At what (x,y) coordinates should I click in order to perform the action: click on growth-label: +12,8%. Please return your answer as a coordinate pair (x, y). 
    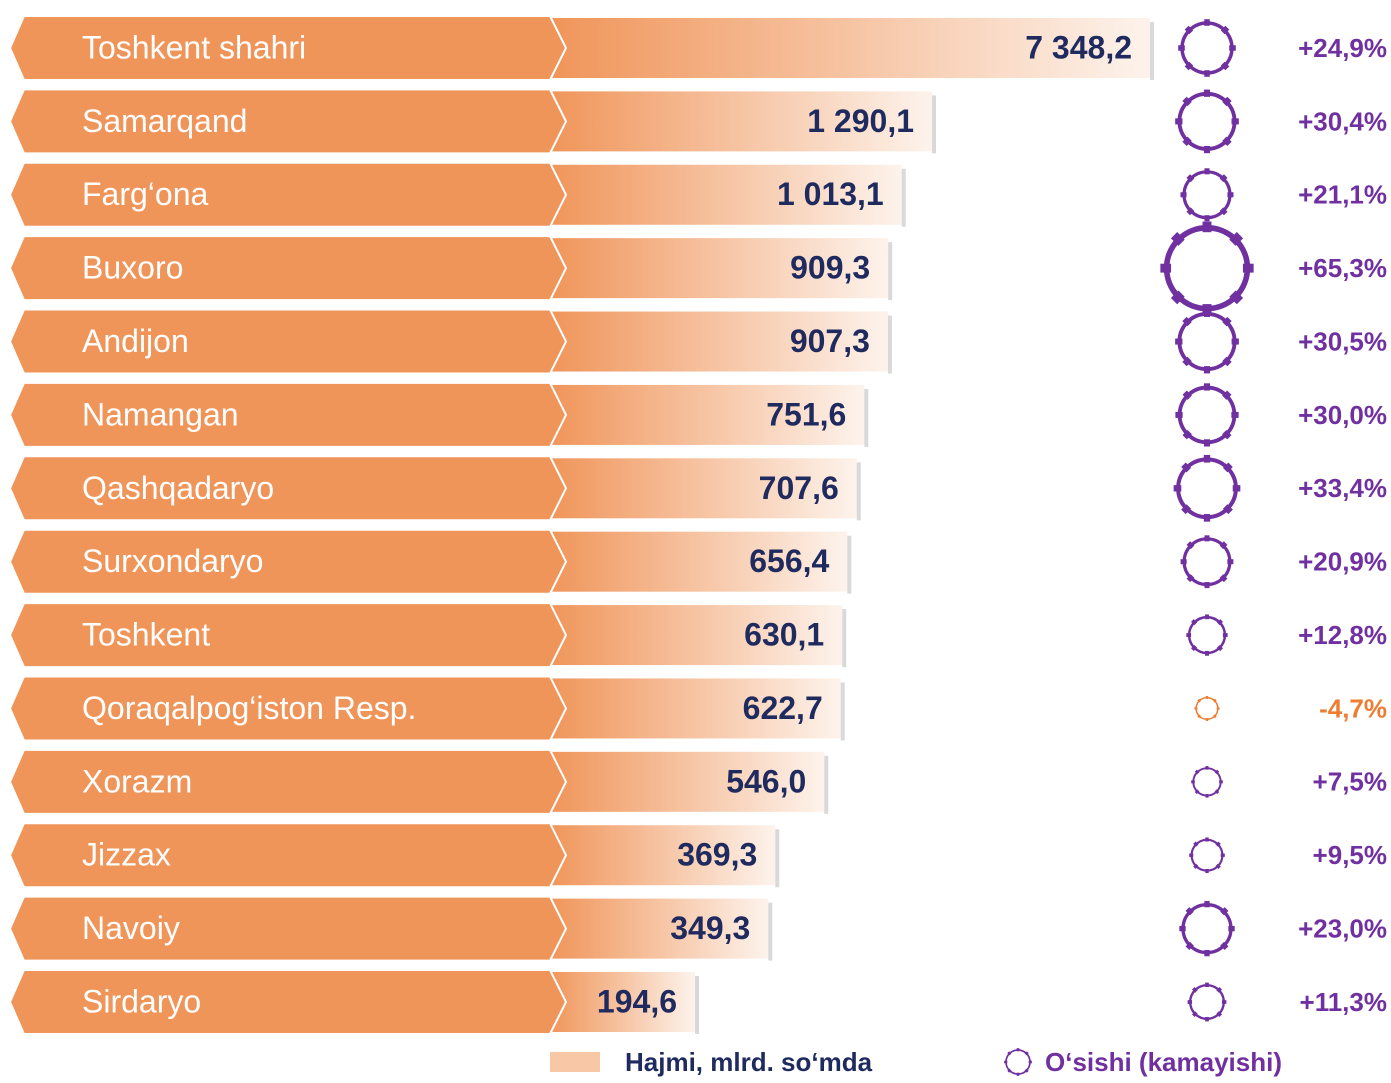
    Looking at the image, I should click on (1342, 635).